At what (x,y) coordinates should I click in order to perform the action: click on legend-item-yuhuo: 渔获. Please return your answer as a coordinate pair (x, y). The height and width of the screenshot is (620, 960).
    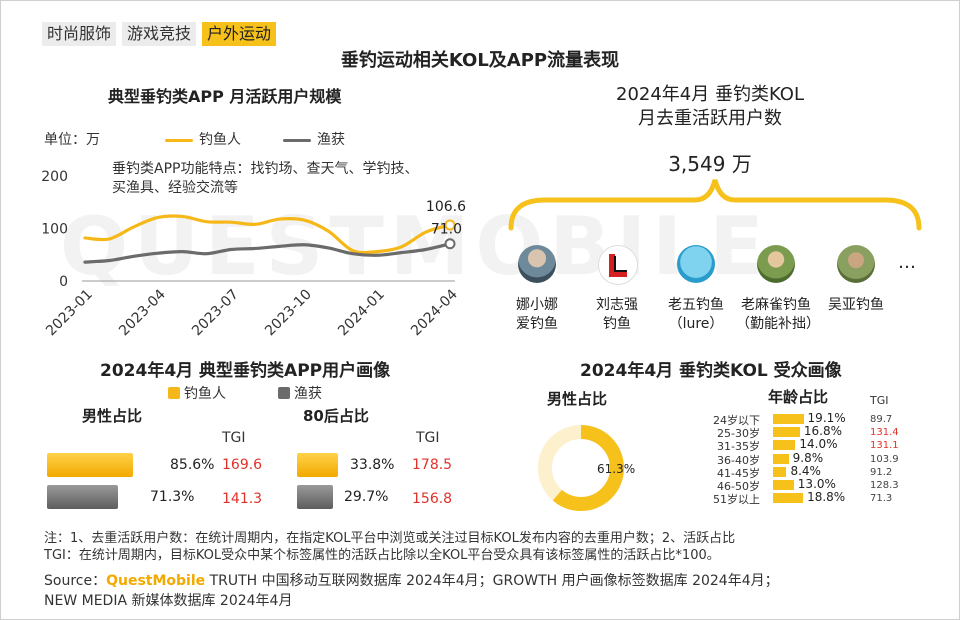
    Looking at the image, I should click on (314, 139).